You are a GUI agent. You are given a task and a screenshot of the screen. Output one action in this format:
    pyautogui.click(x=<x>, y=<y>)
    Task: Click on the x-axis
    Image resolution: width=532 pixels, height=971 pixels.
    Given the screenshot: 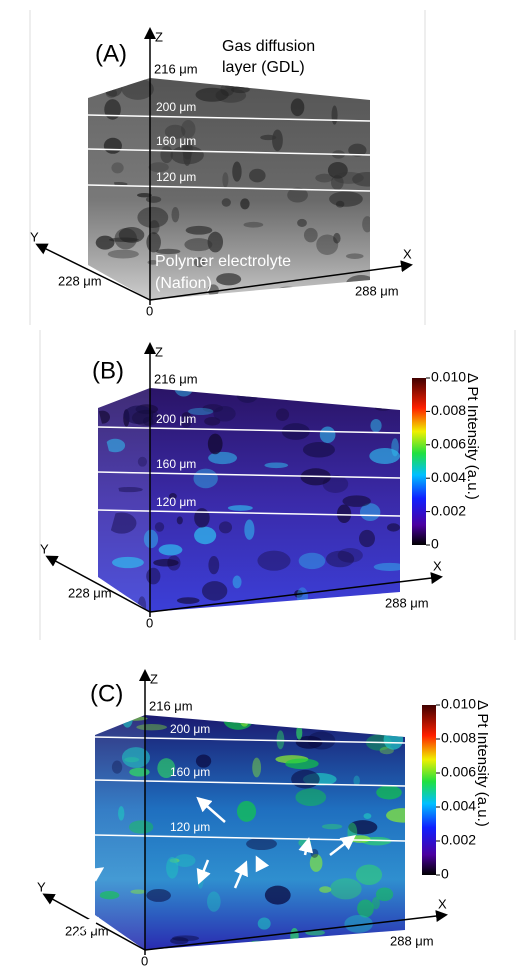 What is the action you would take?
    pyautogui.click(x=281, y=280)
    